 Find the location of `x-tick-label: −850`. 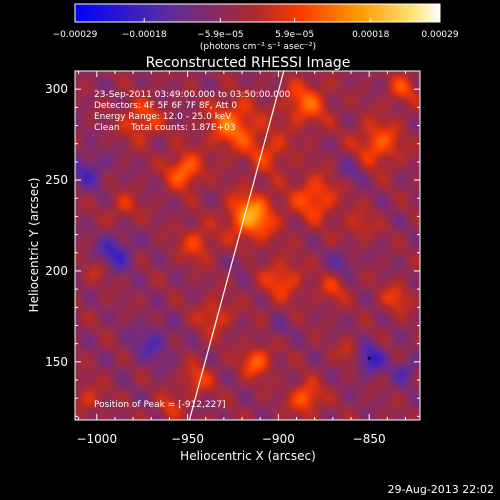

x-tick-label: −850 is located at coordinates (369, 439).